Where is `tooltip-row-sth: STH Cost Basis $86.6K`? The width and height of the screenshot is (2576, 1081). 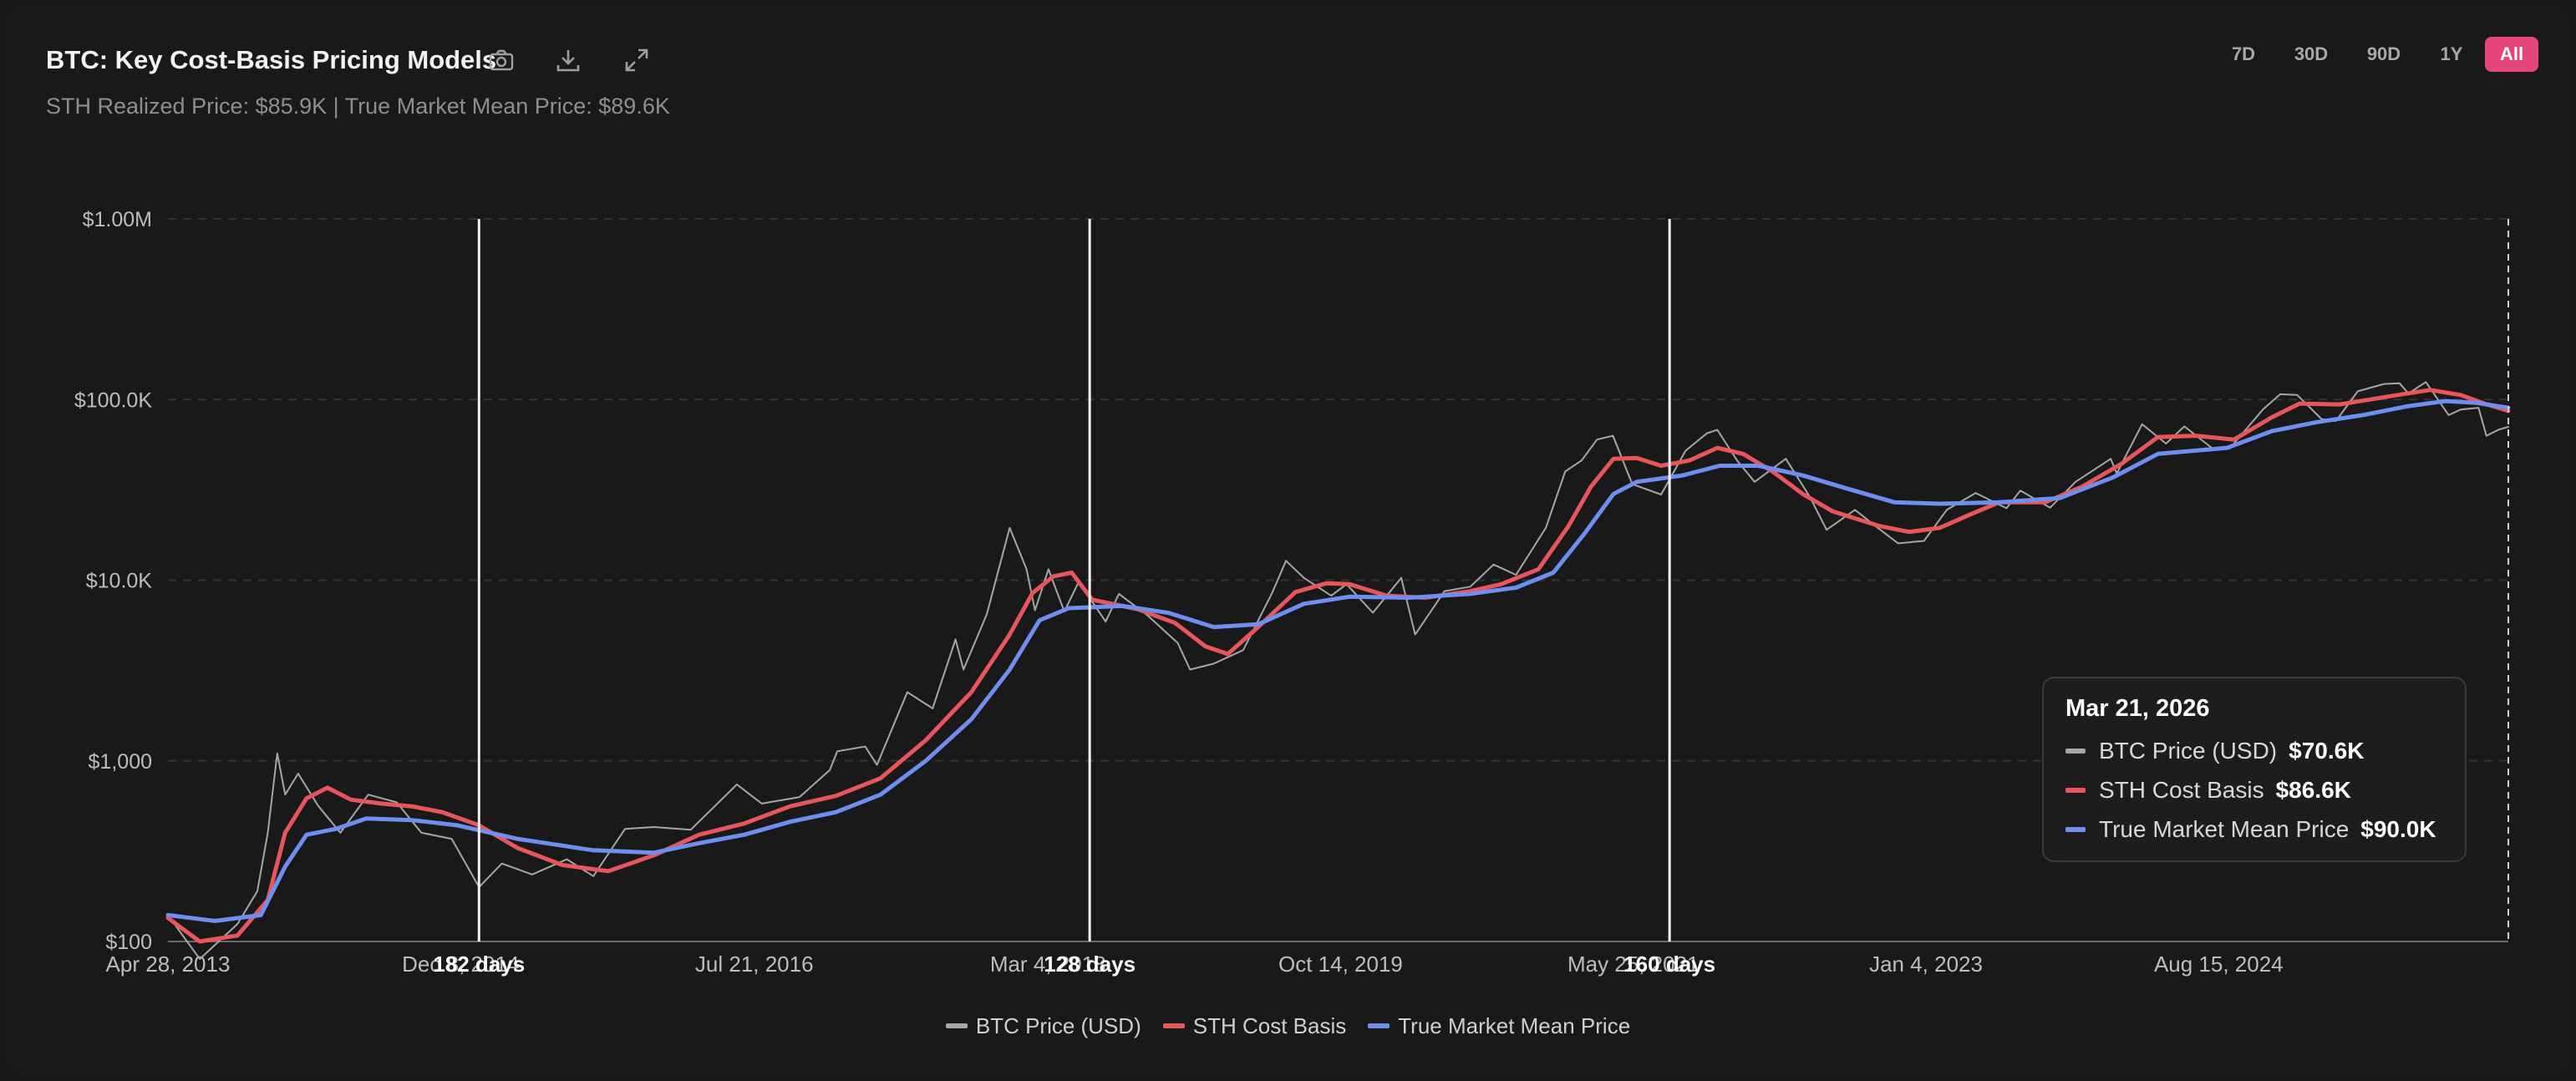 tooltip-row-sth: STH Cost Basis $86.6K is located at coordinates (2254, 790).